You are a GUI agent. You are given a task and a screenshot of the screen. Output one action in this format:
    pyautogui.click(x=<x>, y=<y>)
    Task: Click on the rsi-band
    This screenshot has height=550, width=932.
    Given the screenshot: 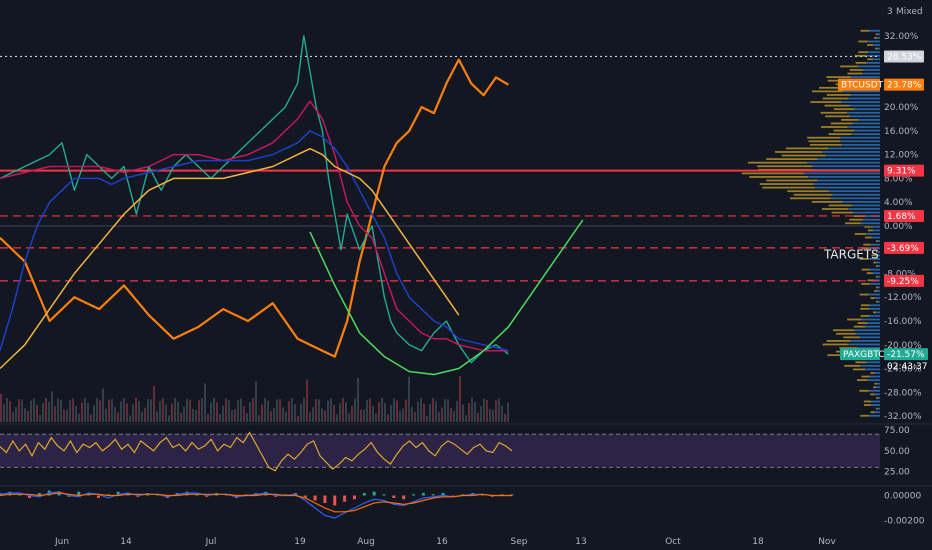 What is the action you would take?
    pyautogui.click(x=440, y=451)
    